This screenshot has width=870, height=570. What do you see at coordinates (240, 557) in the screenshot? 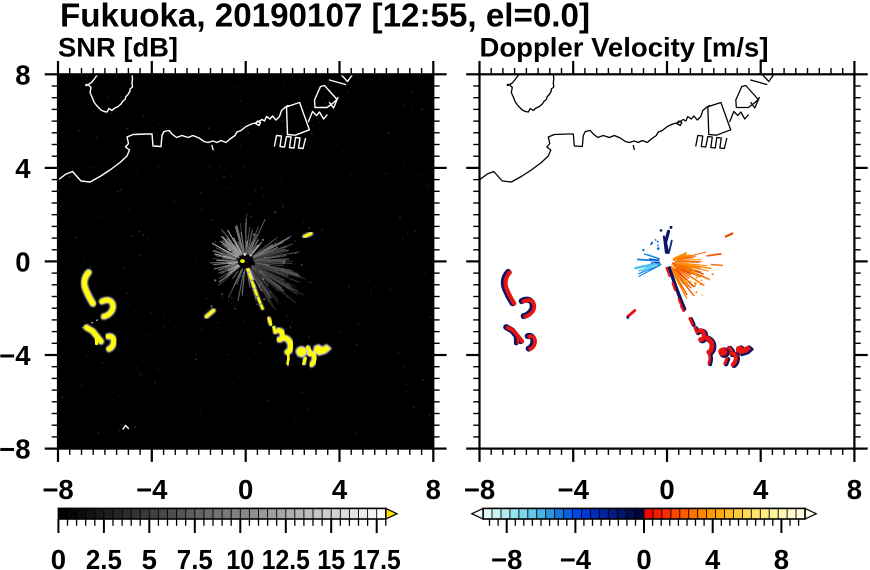
I see `svg-text: 10` at bounding box center [240, 557].